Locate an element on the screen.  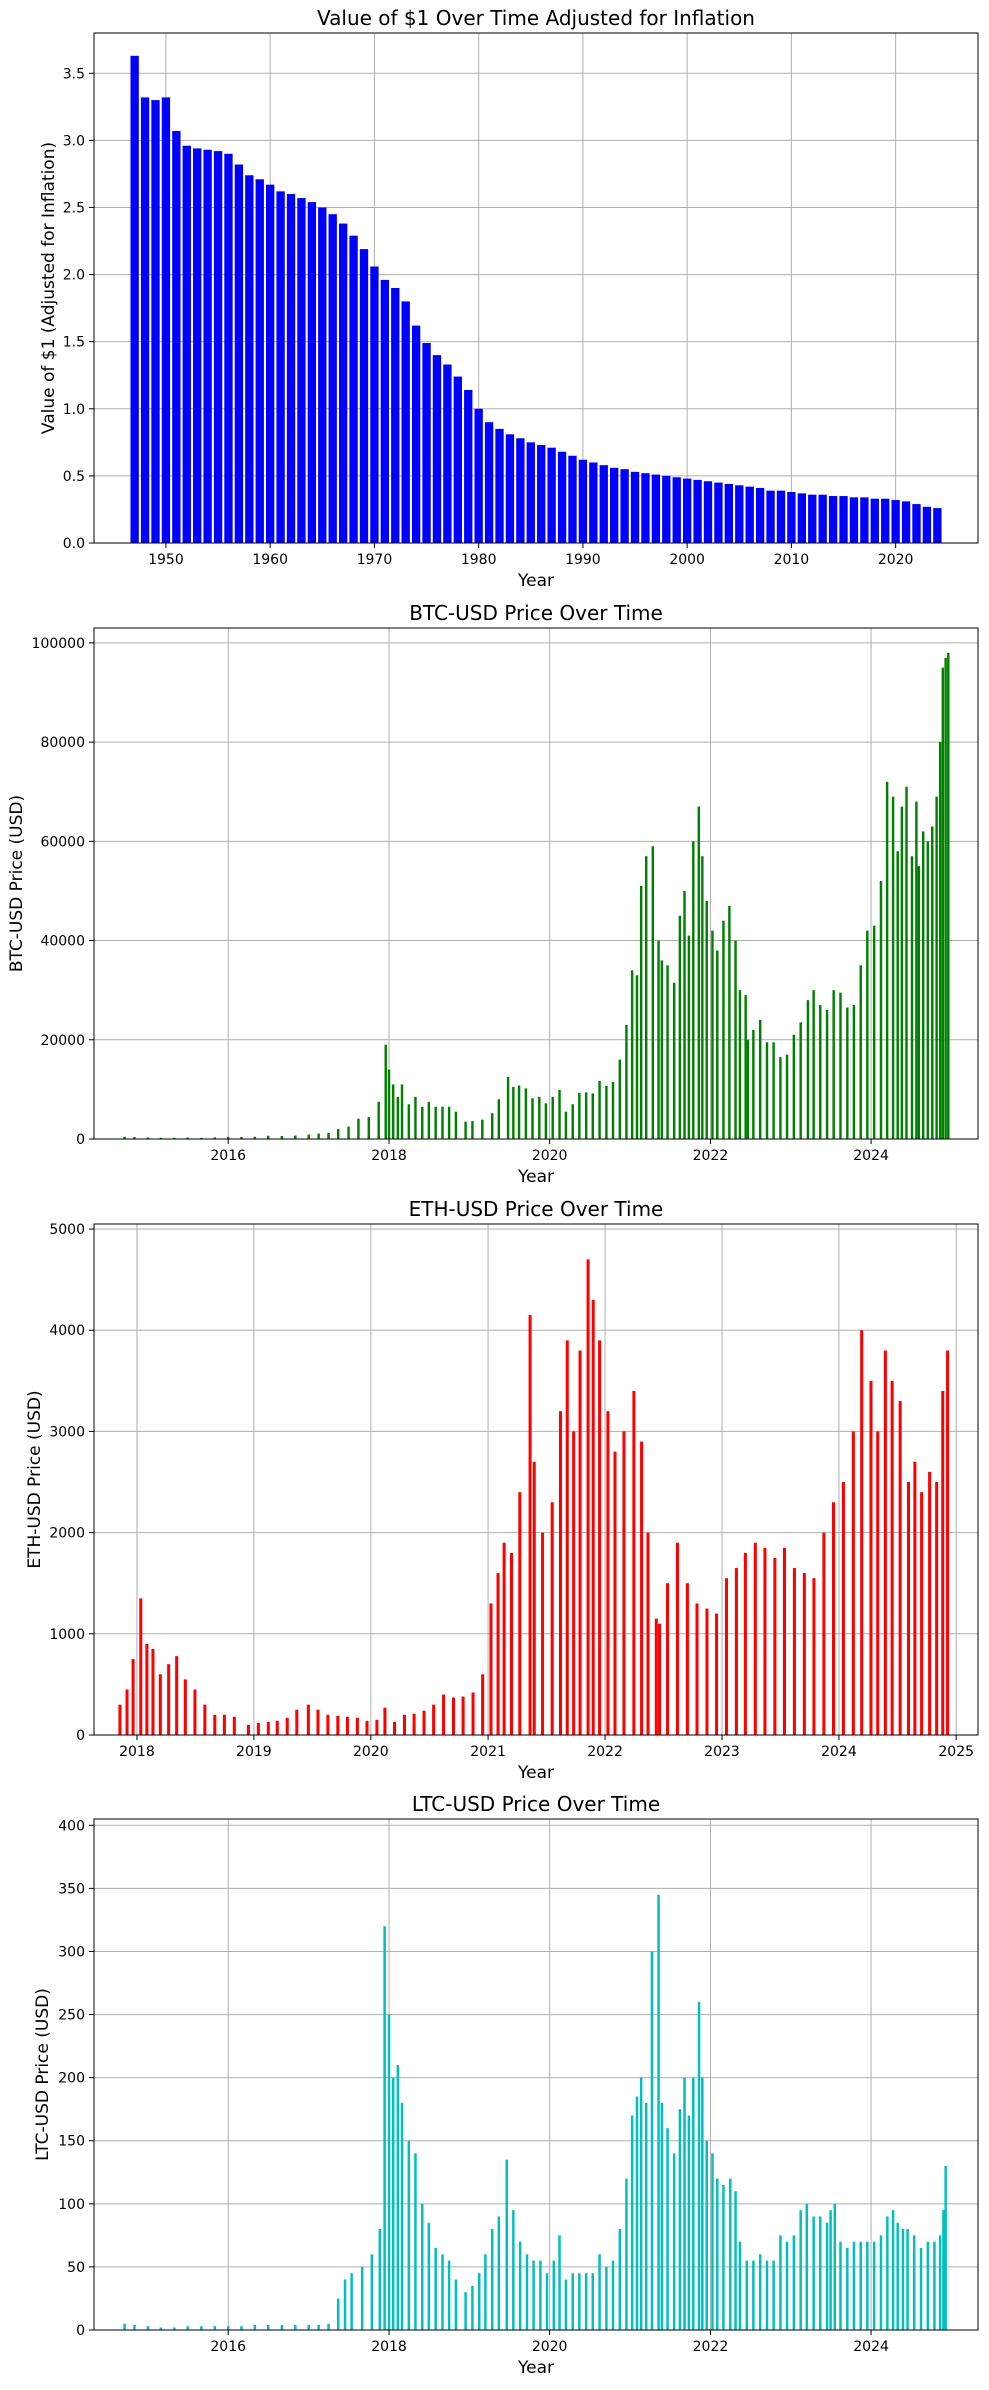
y-tick-label: 100 is located at coordinates (71, 2205).